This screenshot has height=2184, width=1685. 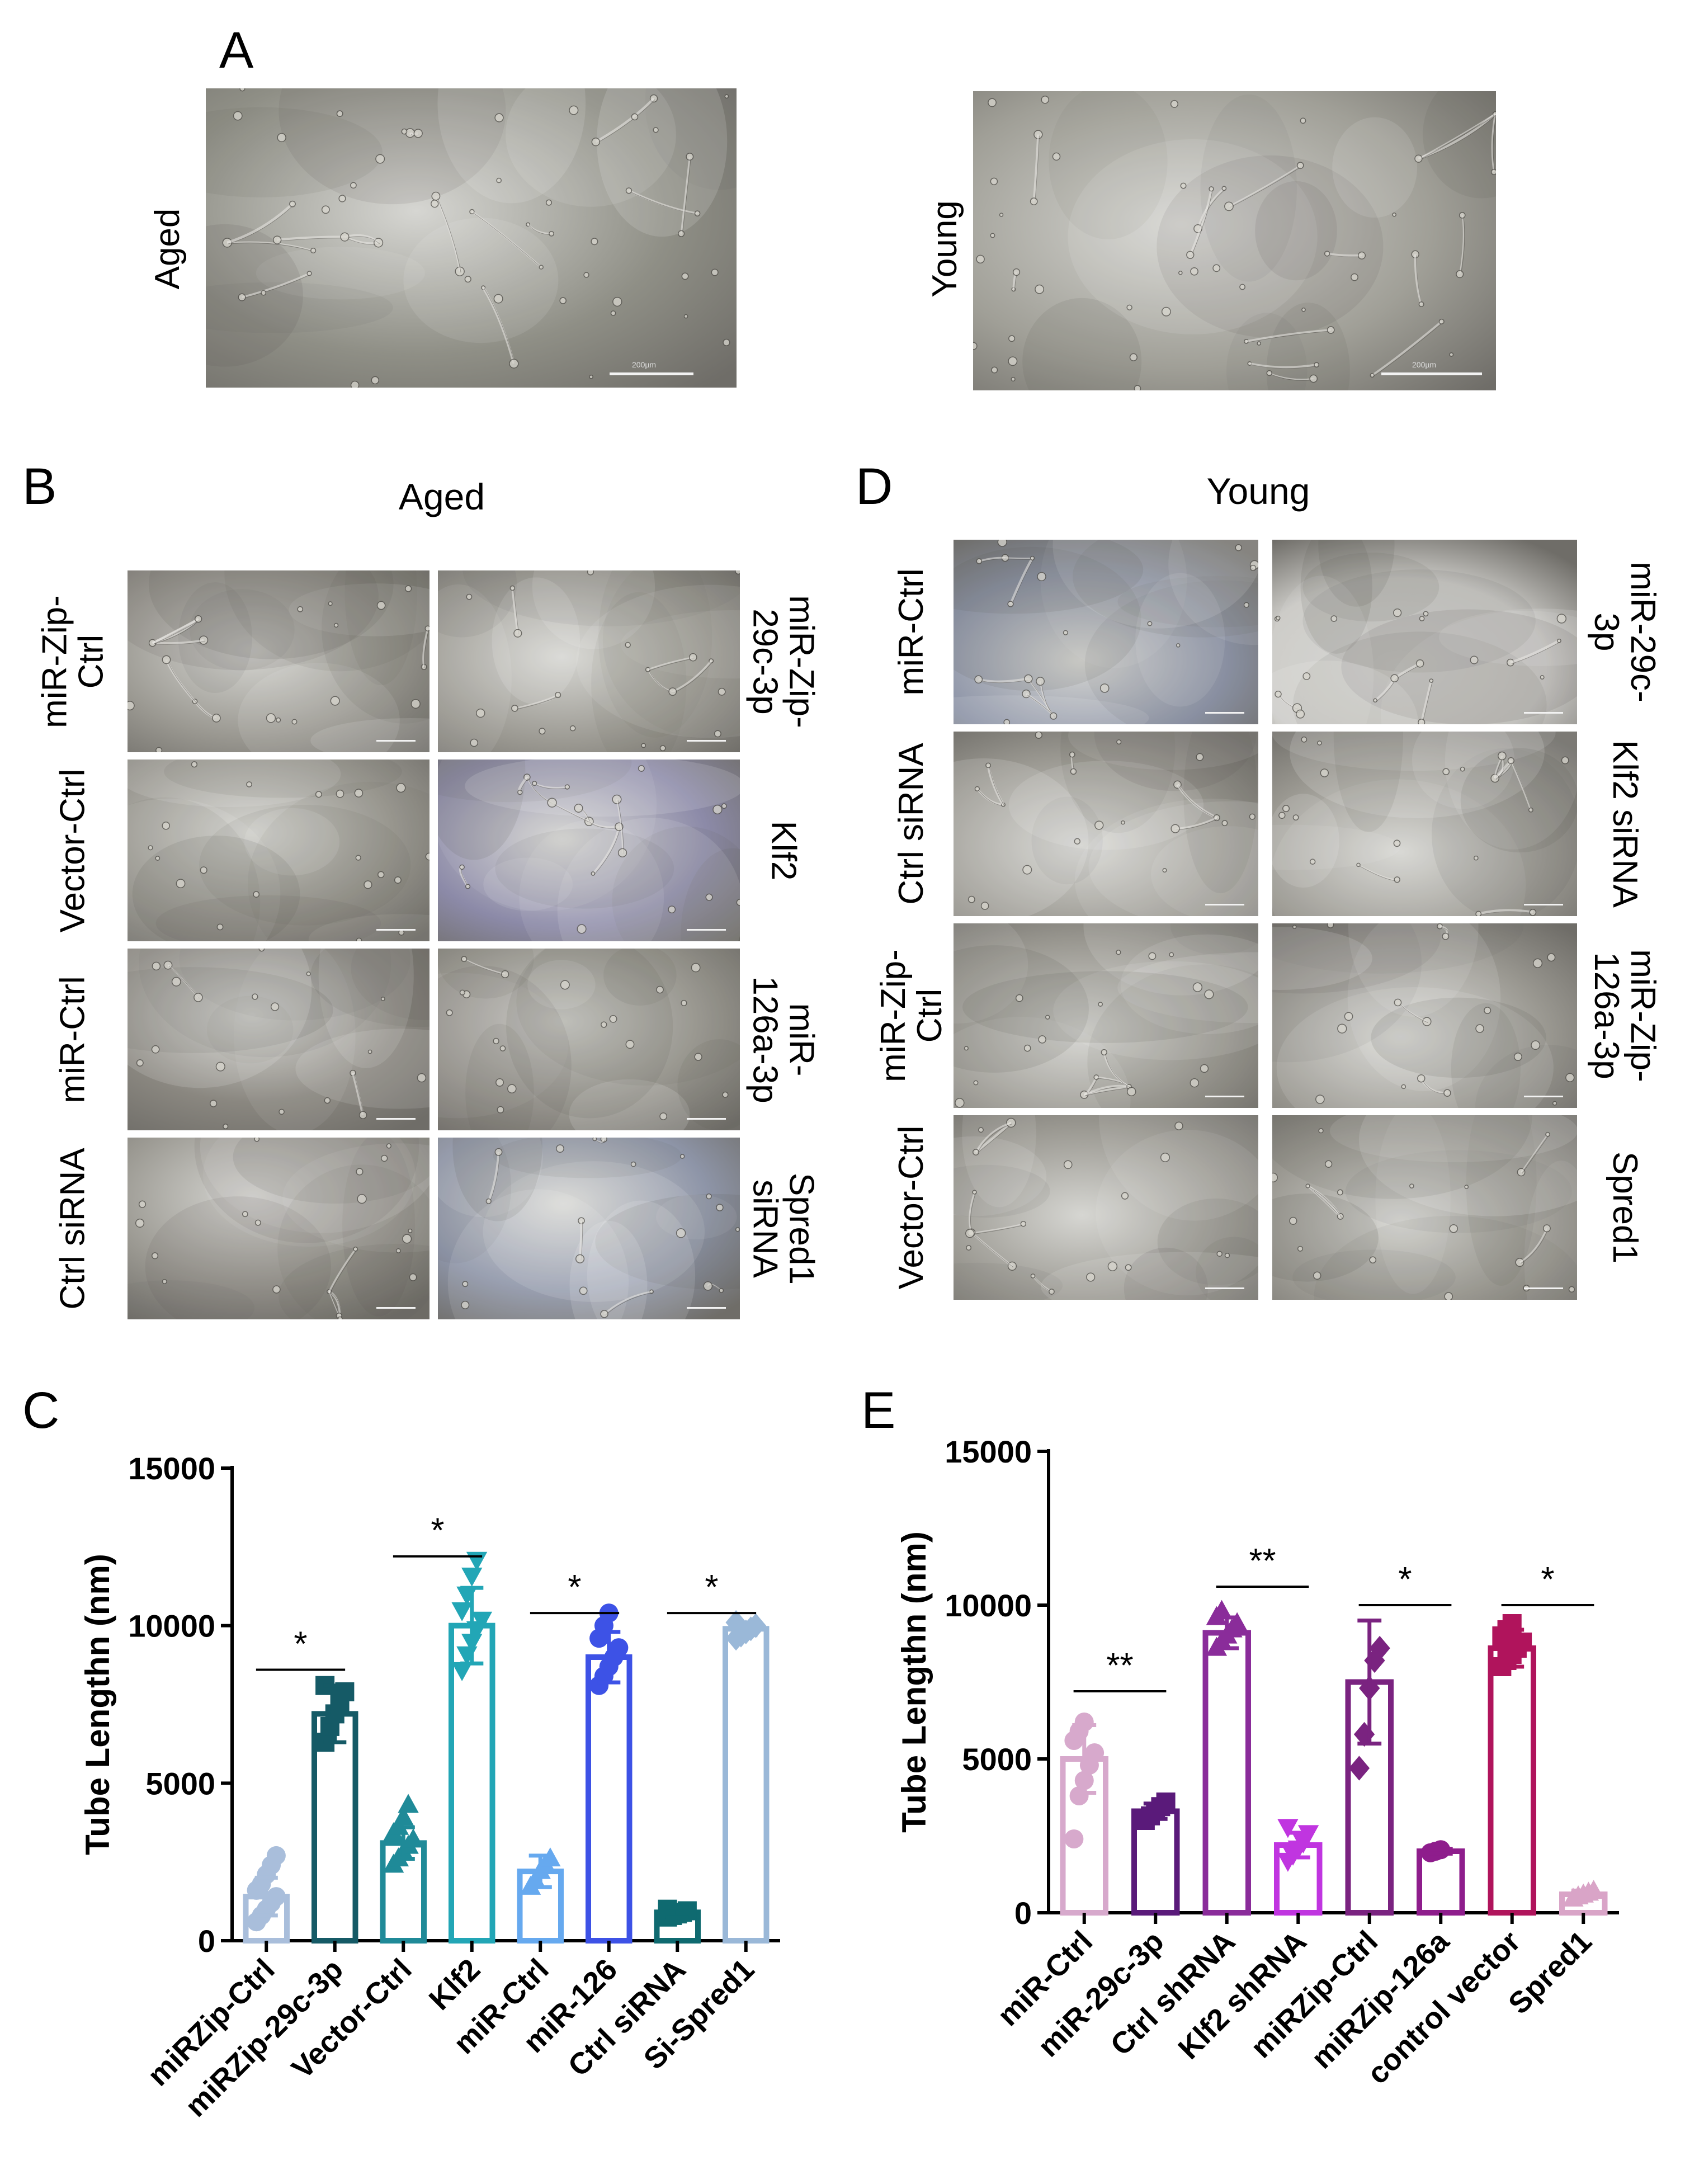 What do you see at coordinates (1258, 491) in the screenshot?
I see `panel-d-title: Young` at bounding box center [1258, 491].